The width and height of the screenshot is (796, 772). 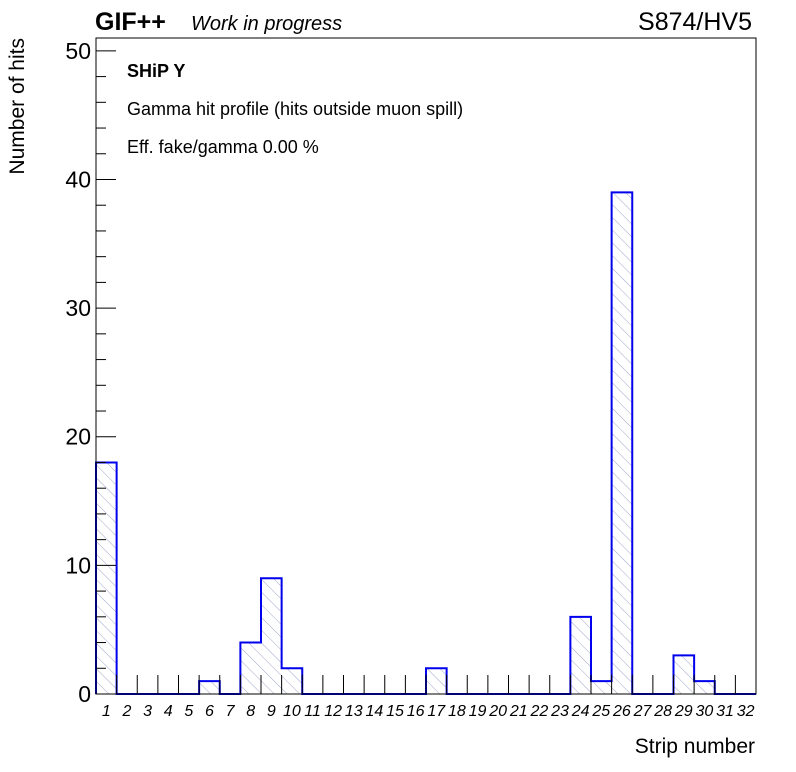 I want to click on status-label: Work in progress, so click(x=266, y=24).